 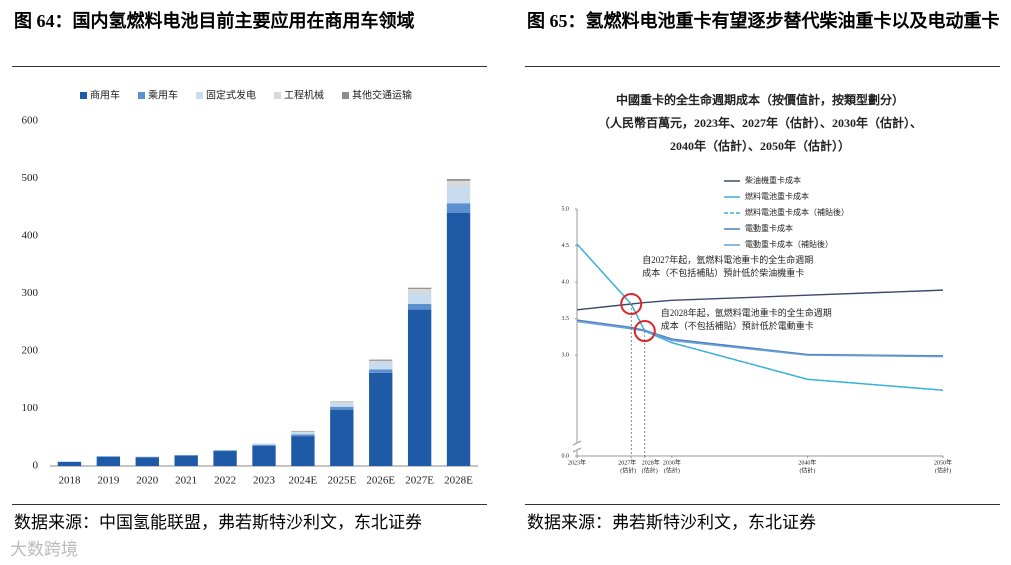 What do you see at coordinates (30, 236) in the screenshot?
I see `y-tick-label: 400` at bounding box center [30, 236].